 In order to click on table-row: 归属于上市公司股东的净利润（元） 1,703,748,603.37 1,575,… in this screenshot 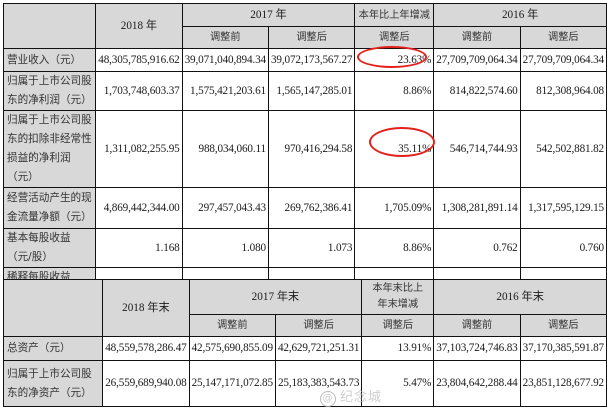, I will do `click(304, 91)`.